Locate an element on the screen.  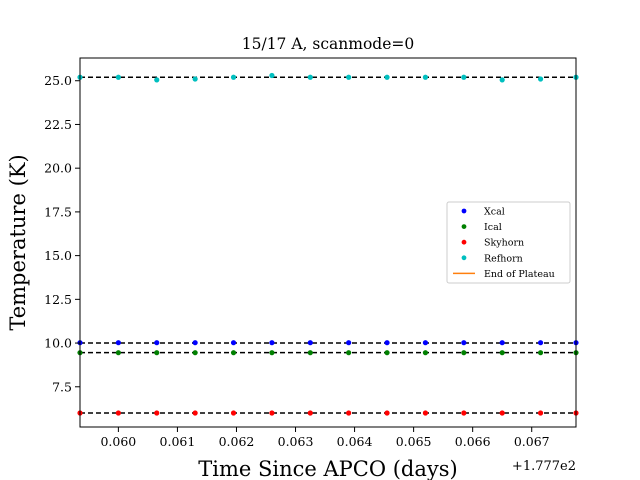
legend-marker-refhorn is located at coordinates (464, 258).